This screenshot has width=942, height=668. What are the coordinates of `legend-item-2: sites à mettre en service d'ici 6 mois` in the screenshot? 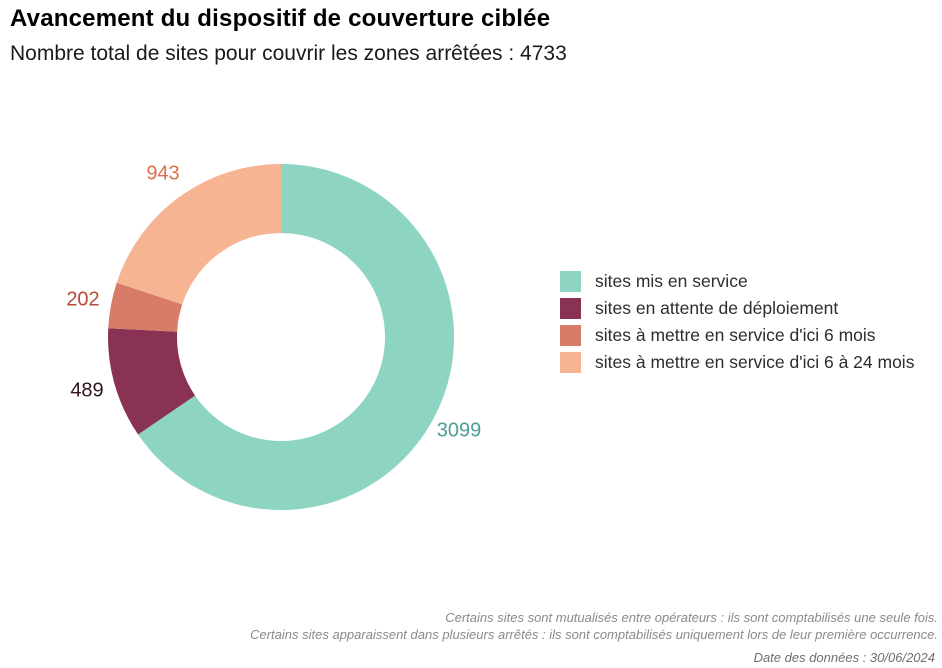 It's located at (737, 335).